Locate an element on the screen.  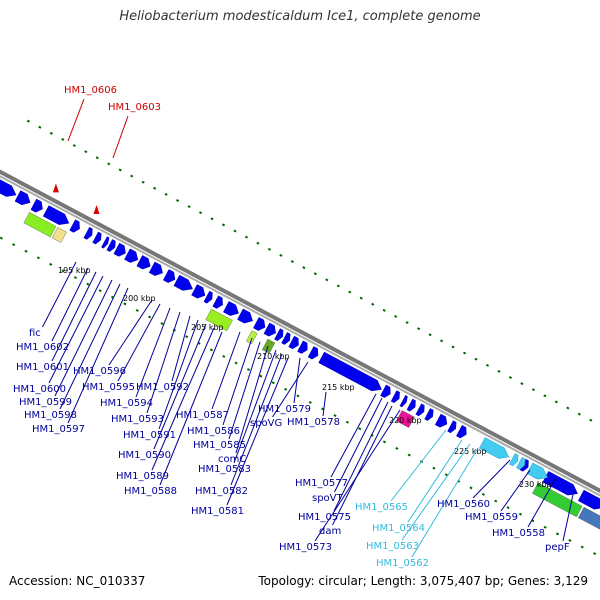
gene-label: HM1_0597 is located at coordinates (58, 429).